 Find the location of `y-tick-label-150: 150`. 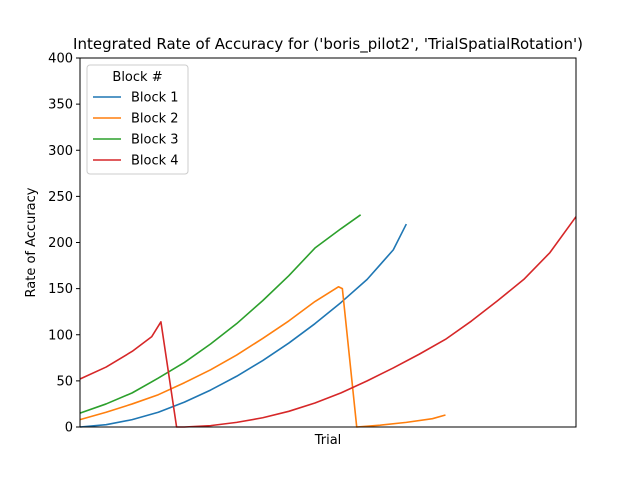

y-tick-label-150: 150 is located at coordinates (60, 289).